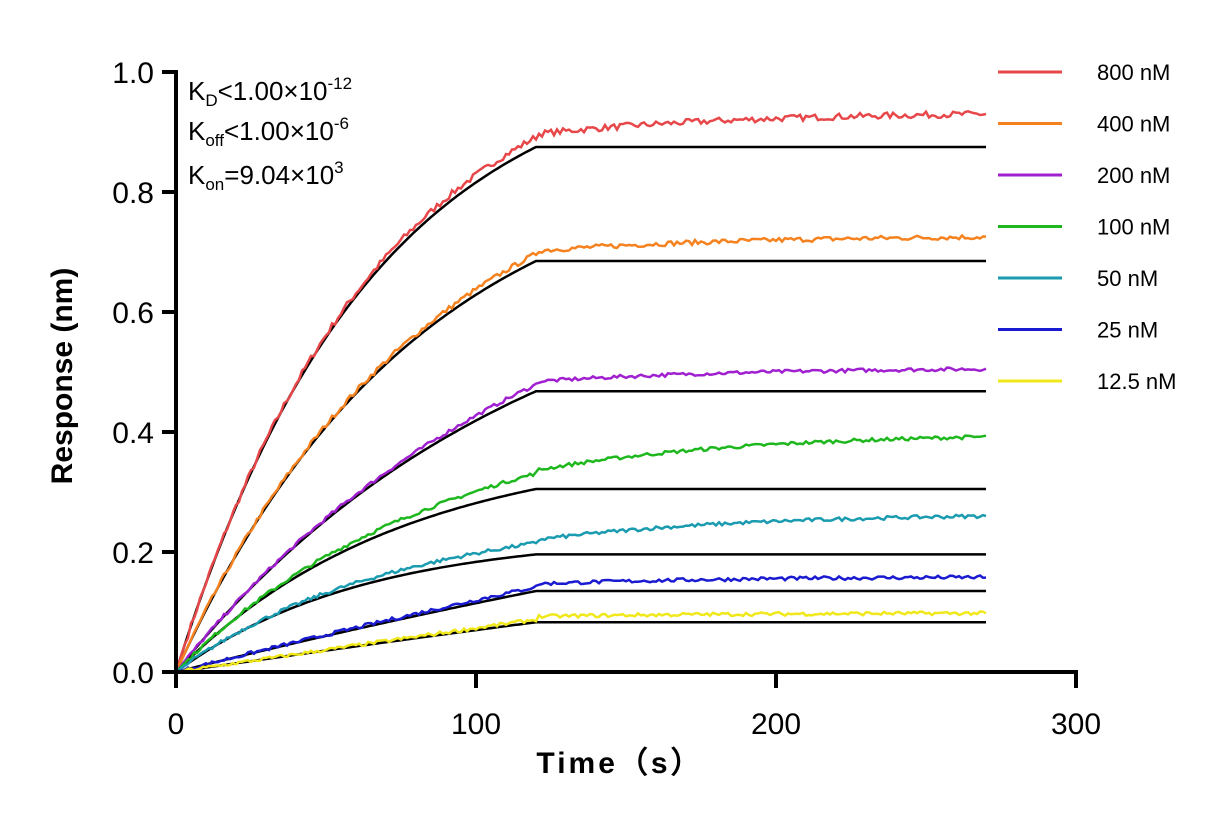 The width and height of the screenshot is (1229, 825). Describe the element at coordinates (1133, 72) in the screenshot. I see `legend-label: 800 nM` at that location.